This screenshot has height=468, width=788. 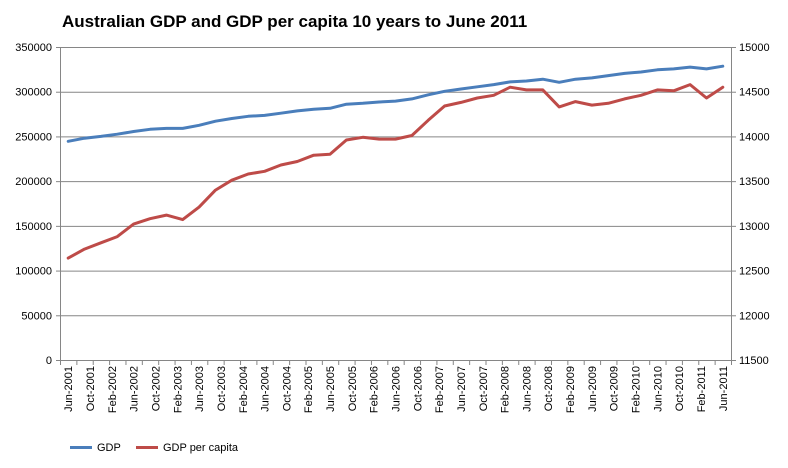 I want to click on x-tick-label: Jun-2004, so click(x=266, y=389).